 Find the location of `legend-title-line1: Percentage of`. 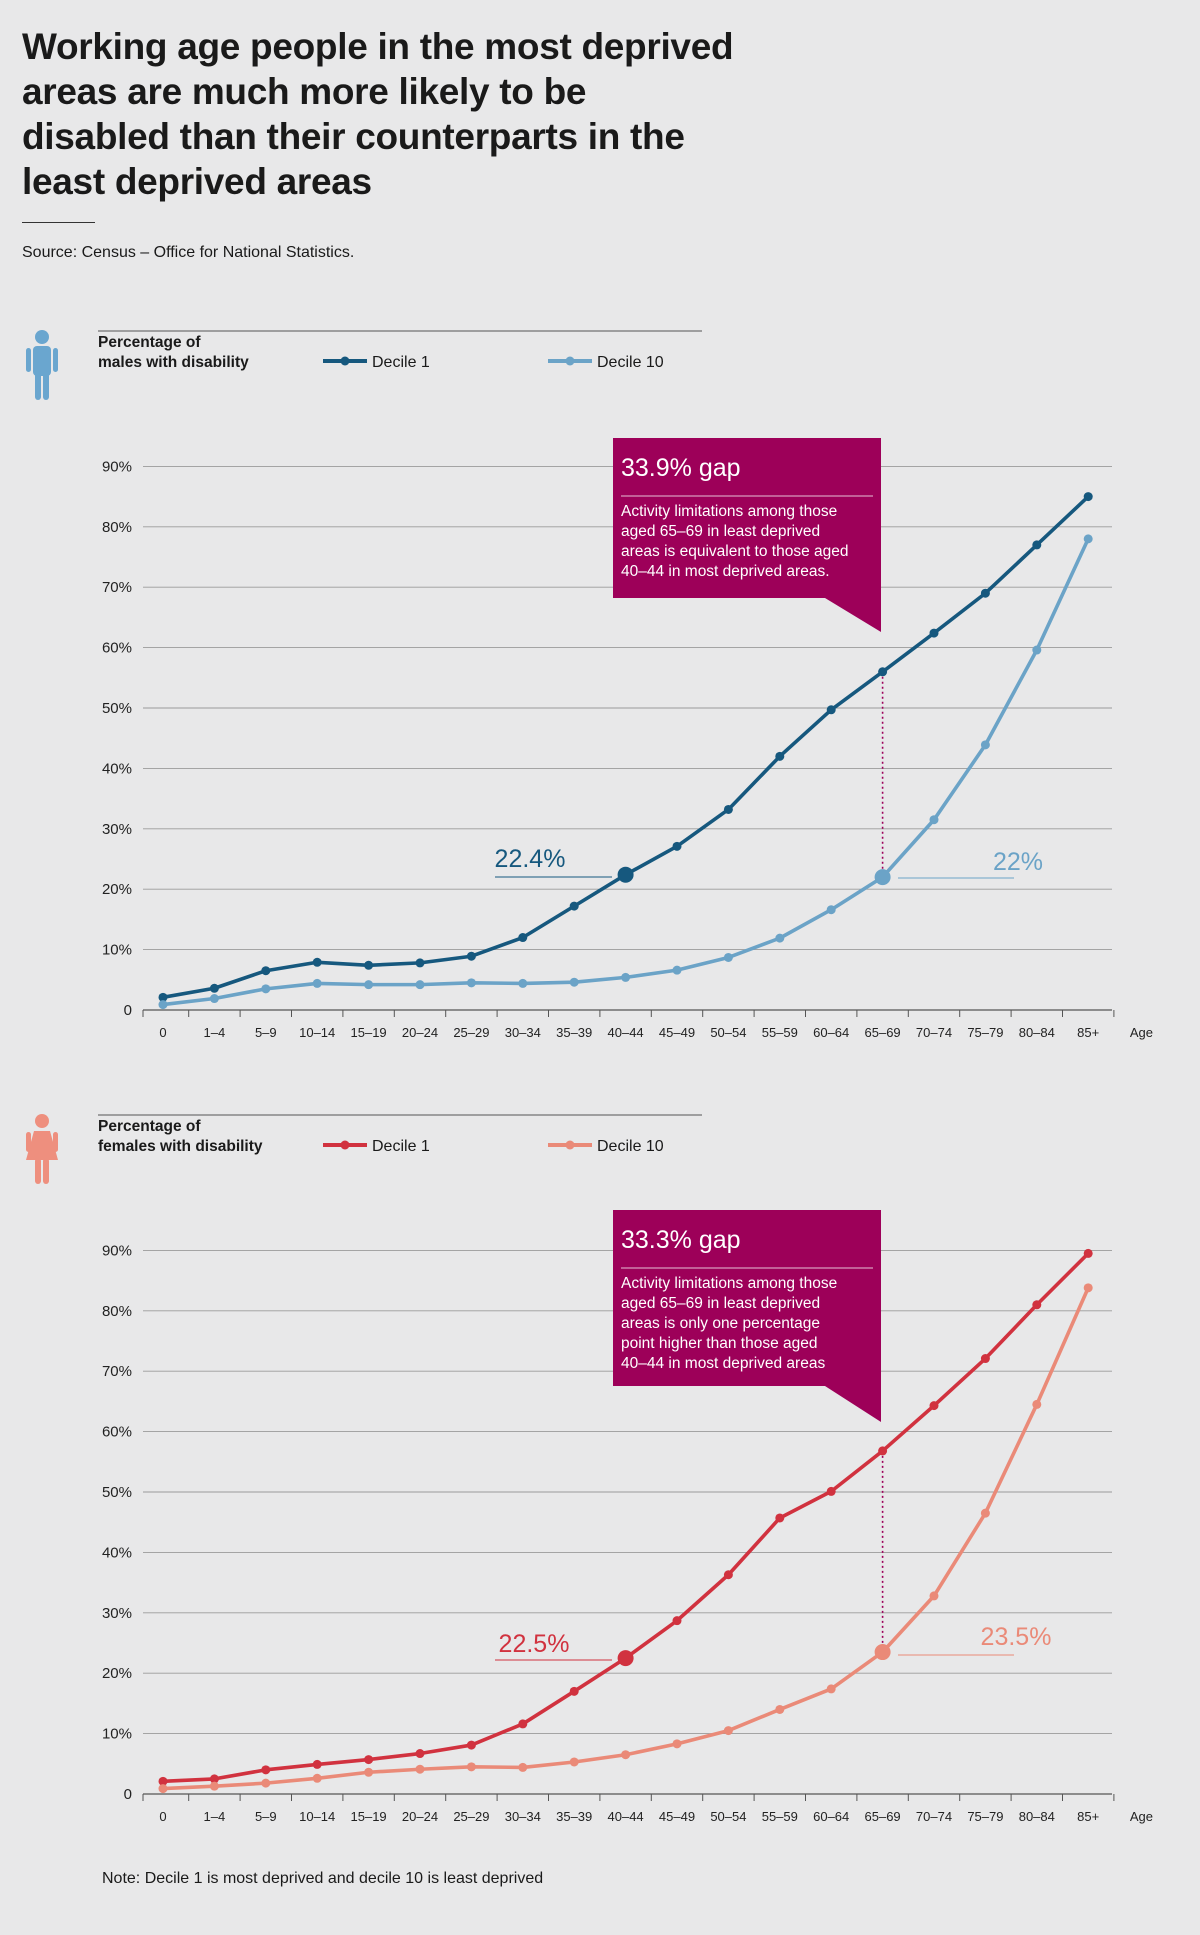

legend-title-line1: Percentage of is located at coordinates (149, 1126).